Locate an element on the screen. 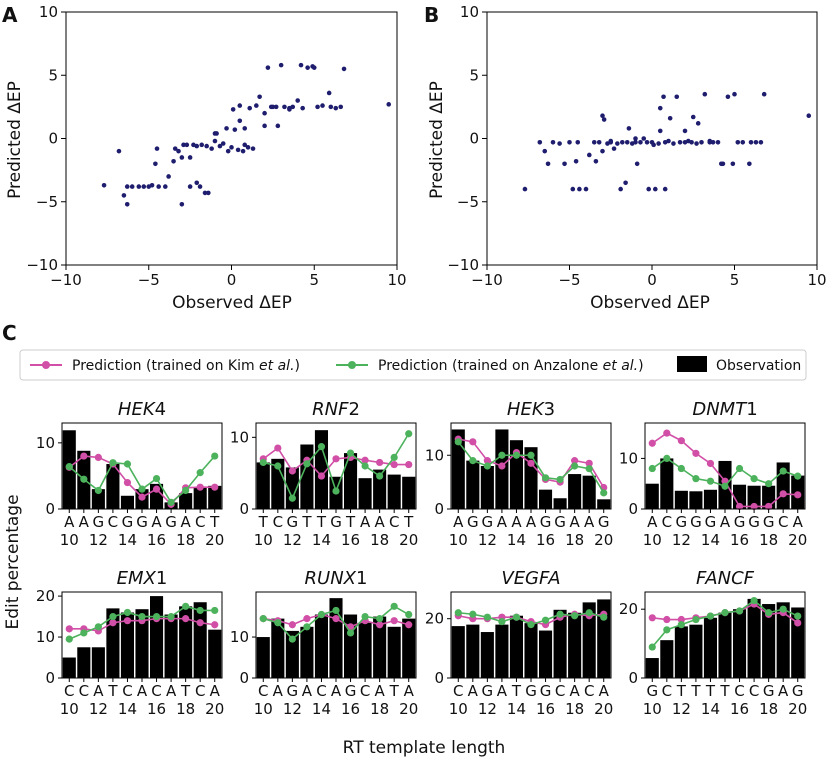 The height and width of the screenshot is (764, 830). y-tick-label-a: 10 is located at coordinates (48, 12).